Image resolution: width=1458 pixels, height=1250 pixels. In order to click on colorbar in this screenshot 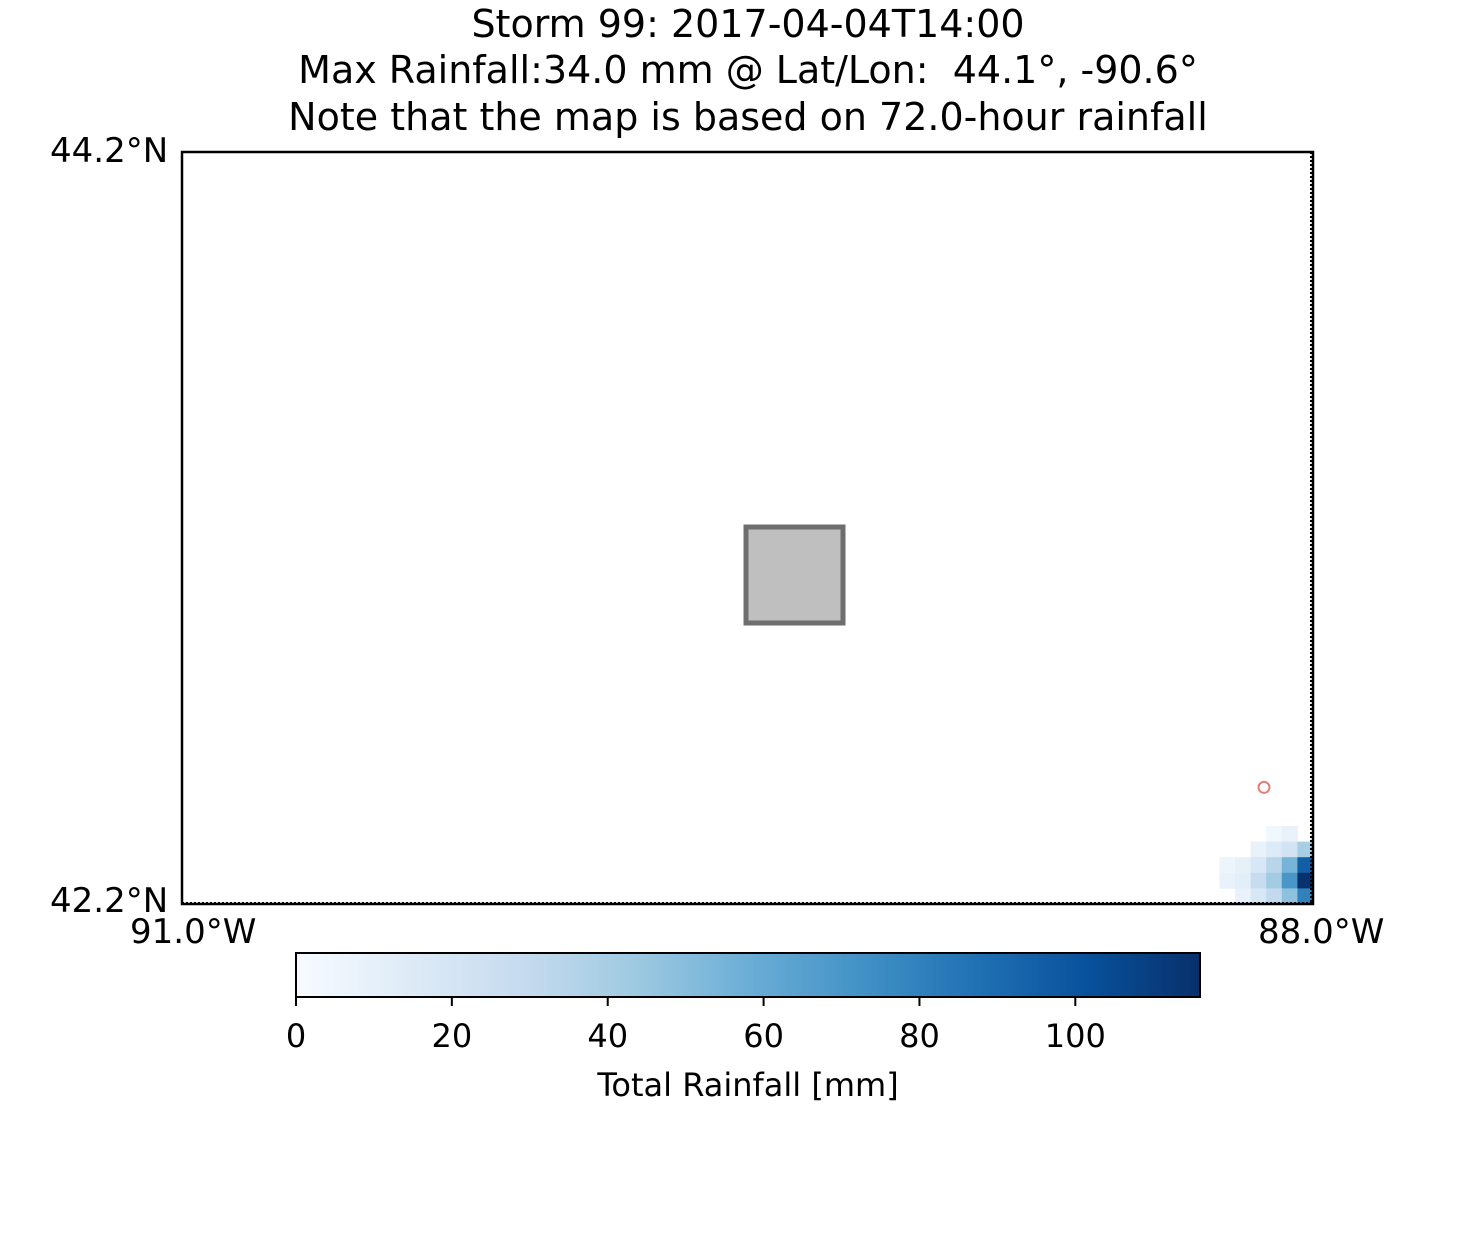, I will do `click(748, 975)`.